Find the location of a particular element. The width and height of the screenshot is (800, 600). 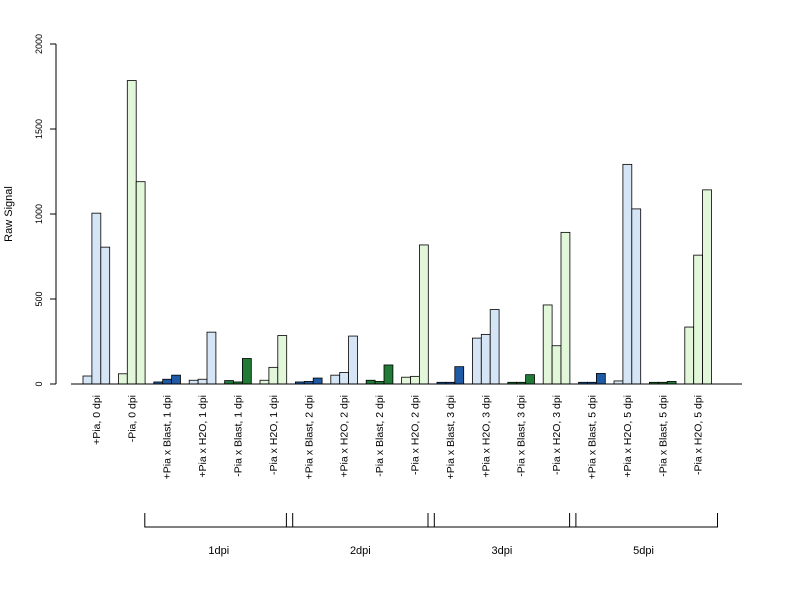

y-axis-title: Raw Signal is located at coordinates (9, 214).